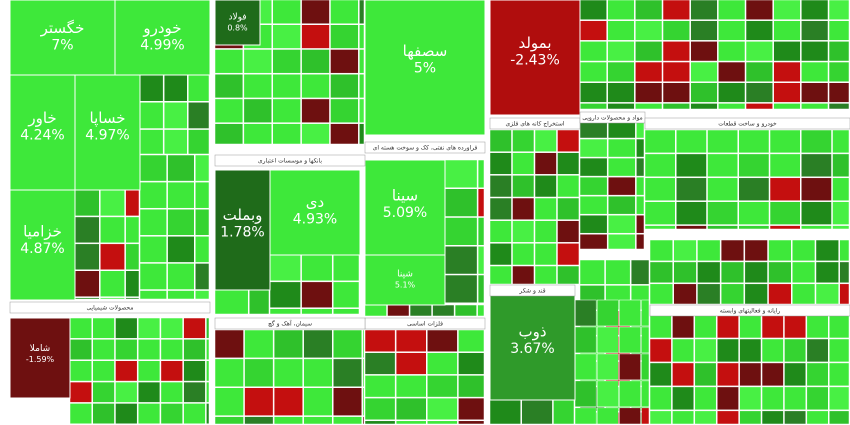 Image resolution: width=850 pixels, height=425 pixels. Describe the element at coordinates (534, 43) in the screenshot. I see `tile-name: بمولد` at that location.